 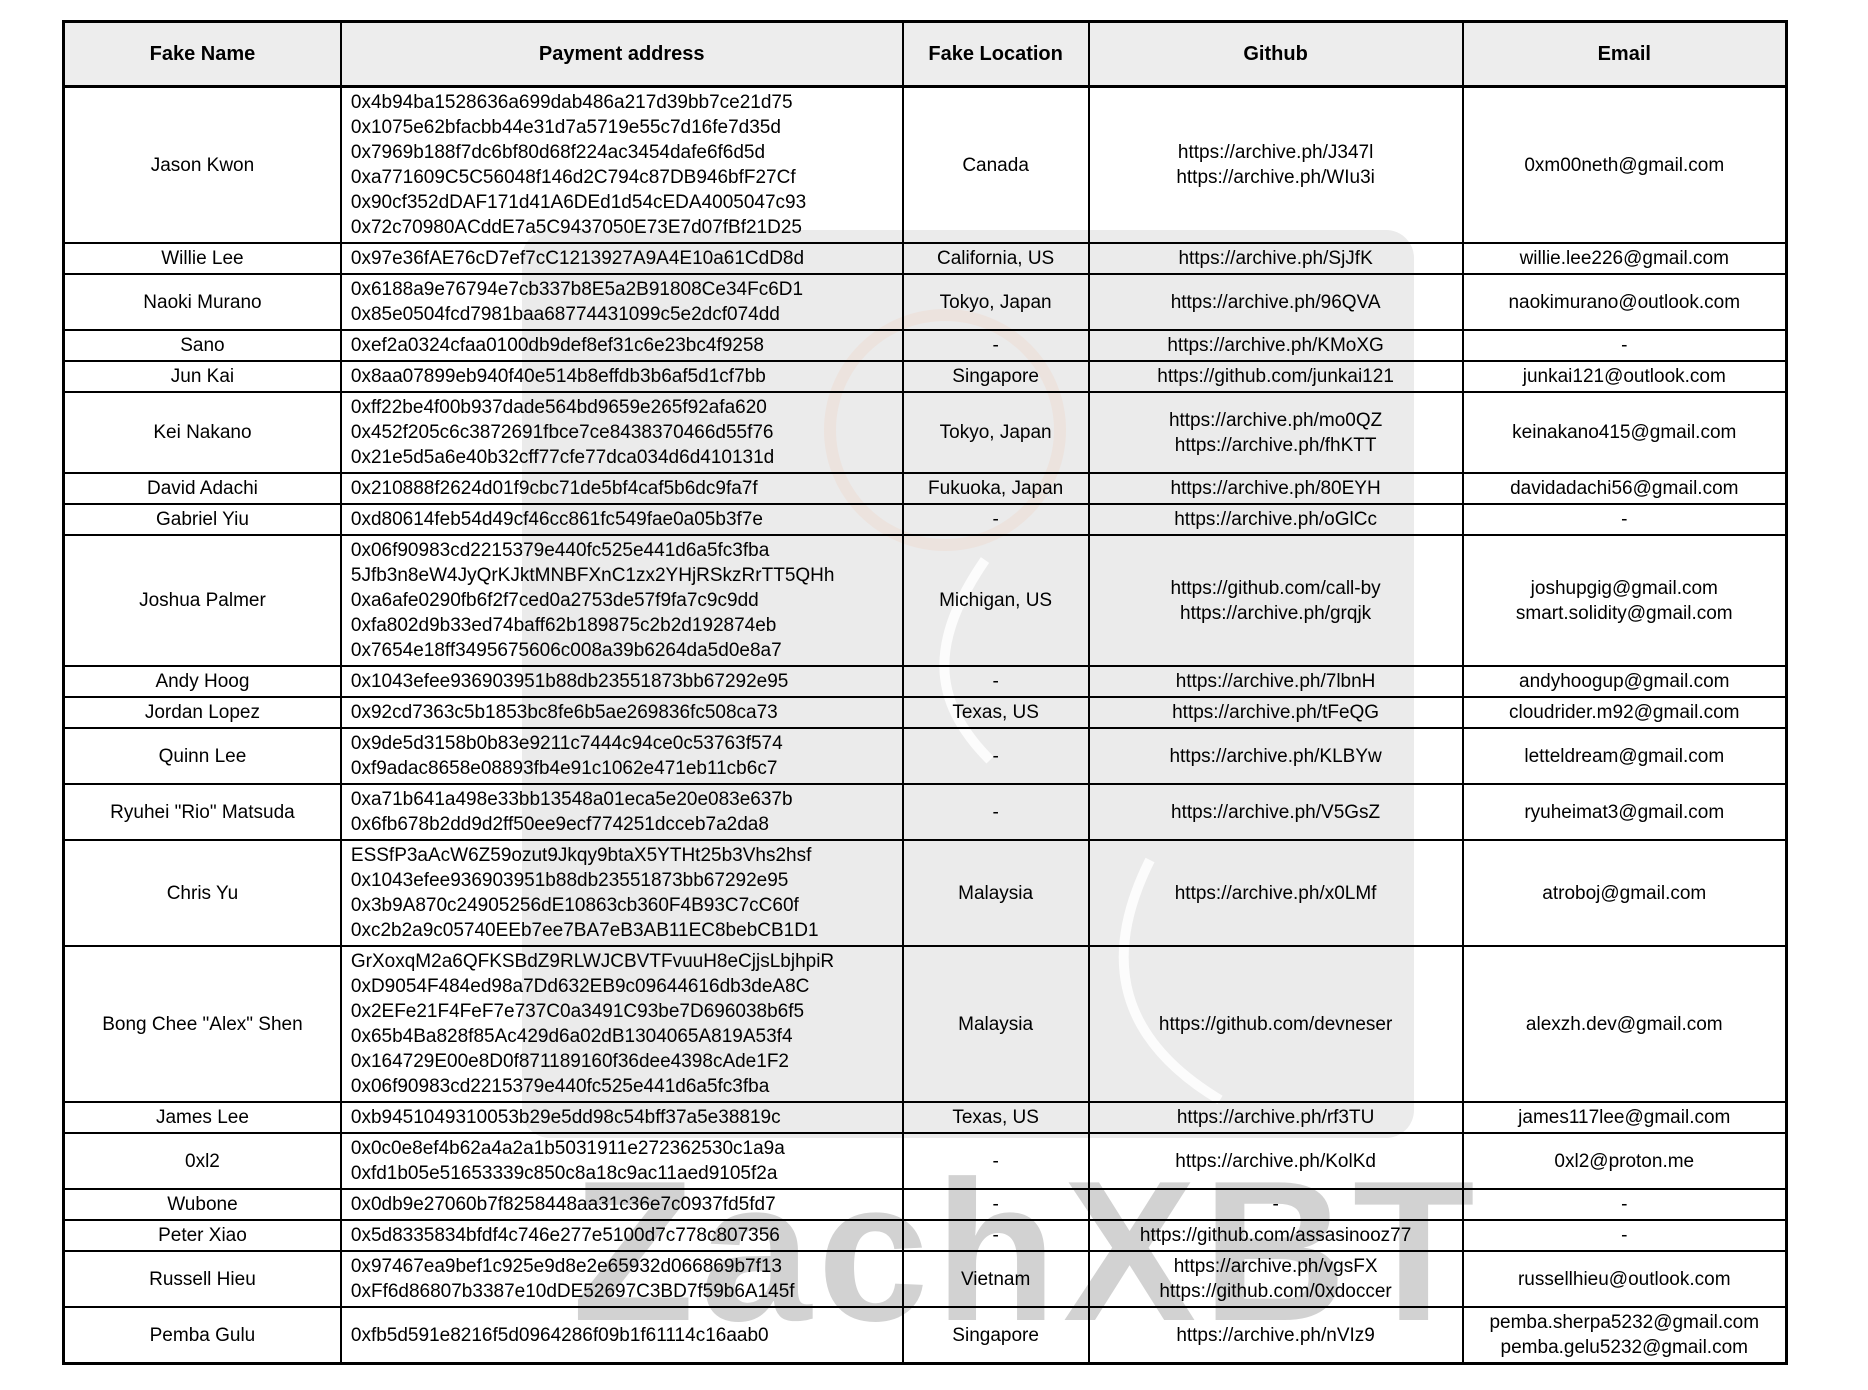 What do you see at coordinates (1276, 812) in the screenshot?
I see `cell-line: https://archive.ph/V5GsZ` at bounding box center [1276, 812].